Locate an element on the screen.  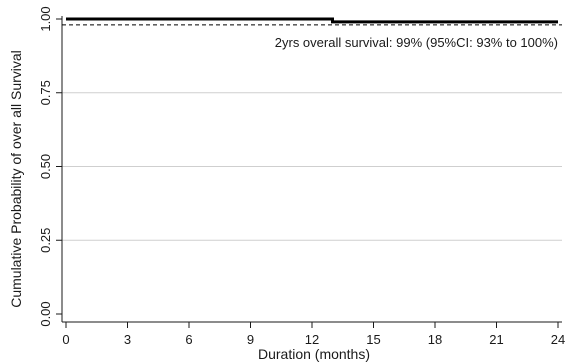
x-axis-ticks: 0 3 6 9 12 15 18 21 24 is located at coordinates (313, 334).